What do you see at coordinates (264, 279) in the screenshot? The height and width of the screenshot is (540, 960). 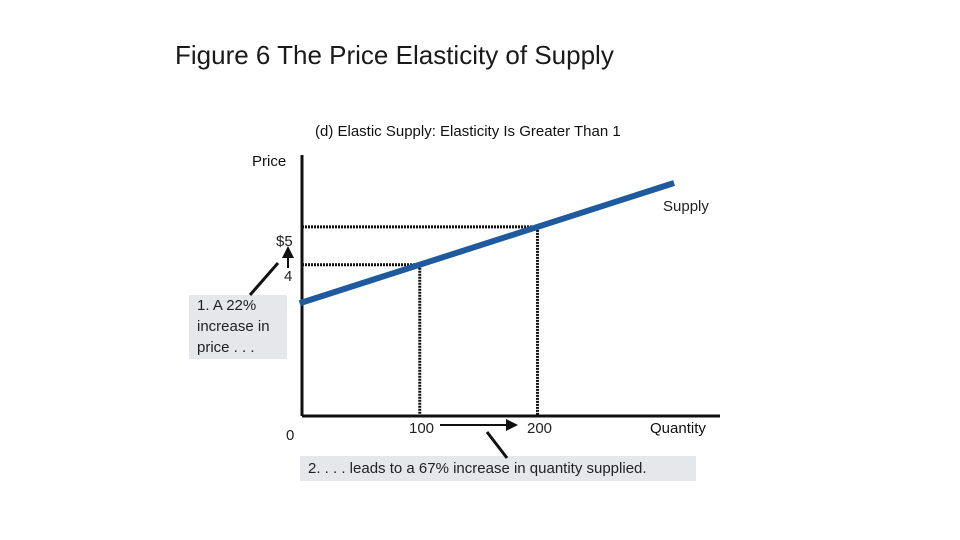 I see `price-arrow-line` at bounding box center [264, 279].